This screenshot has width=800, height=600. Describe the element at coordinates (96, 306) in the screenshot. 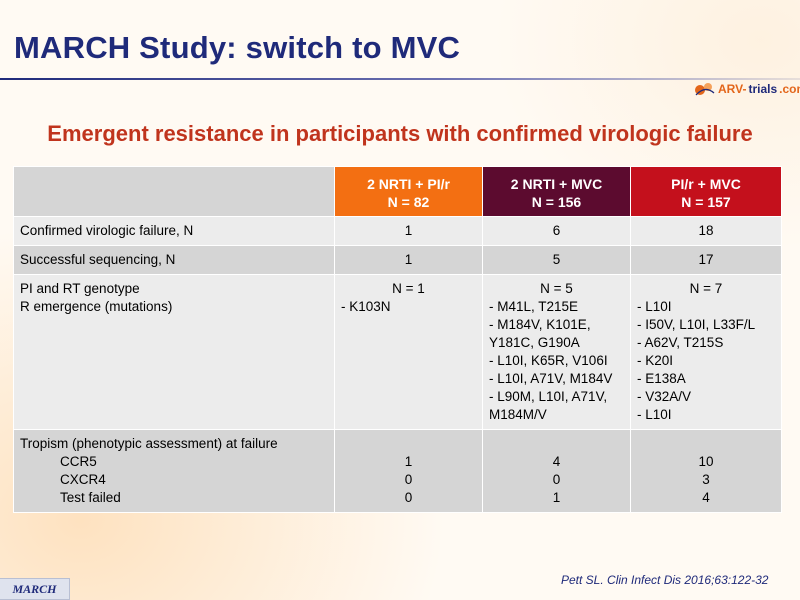

I see `row-label-sub: R emergence (mutations)` at that location.